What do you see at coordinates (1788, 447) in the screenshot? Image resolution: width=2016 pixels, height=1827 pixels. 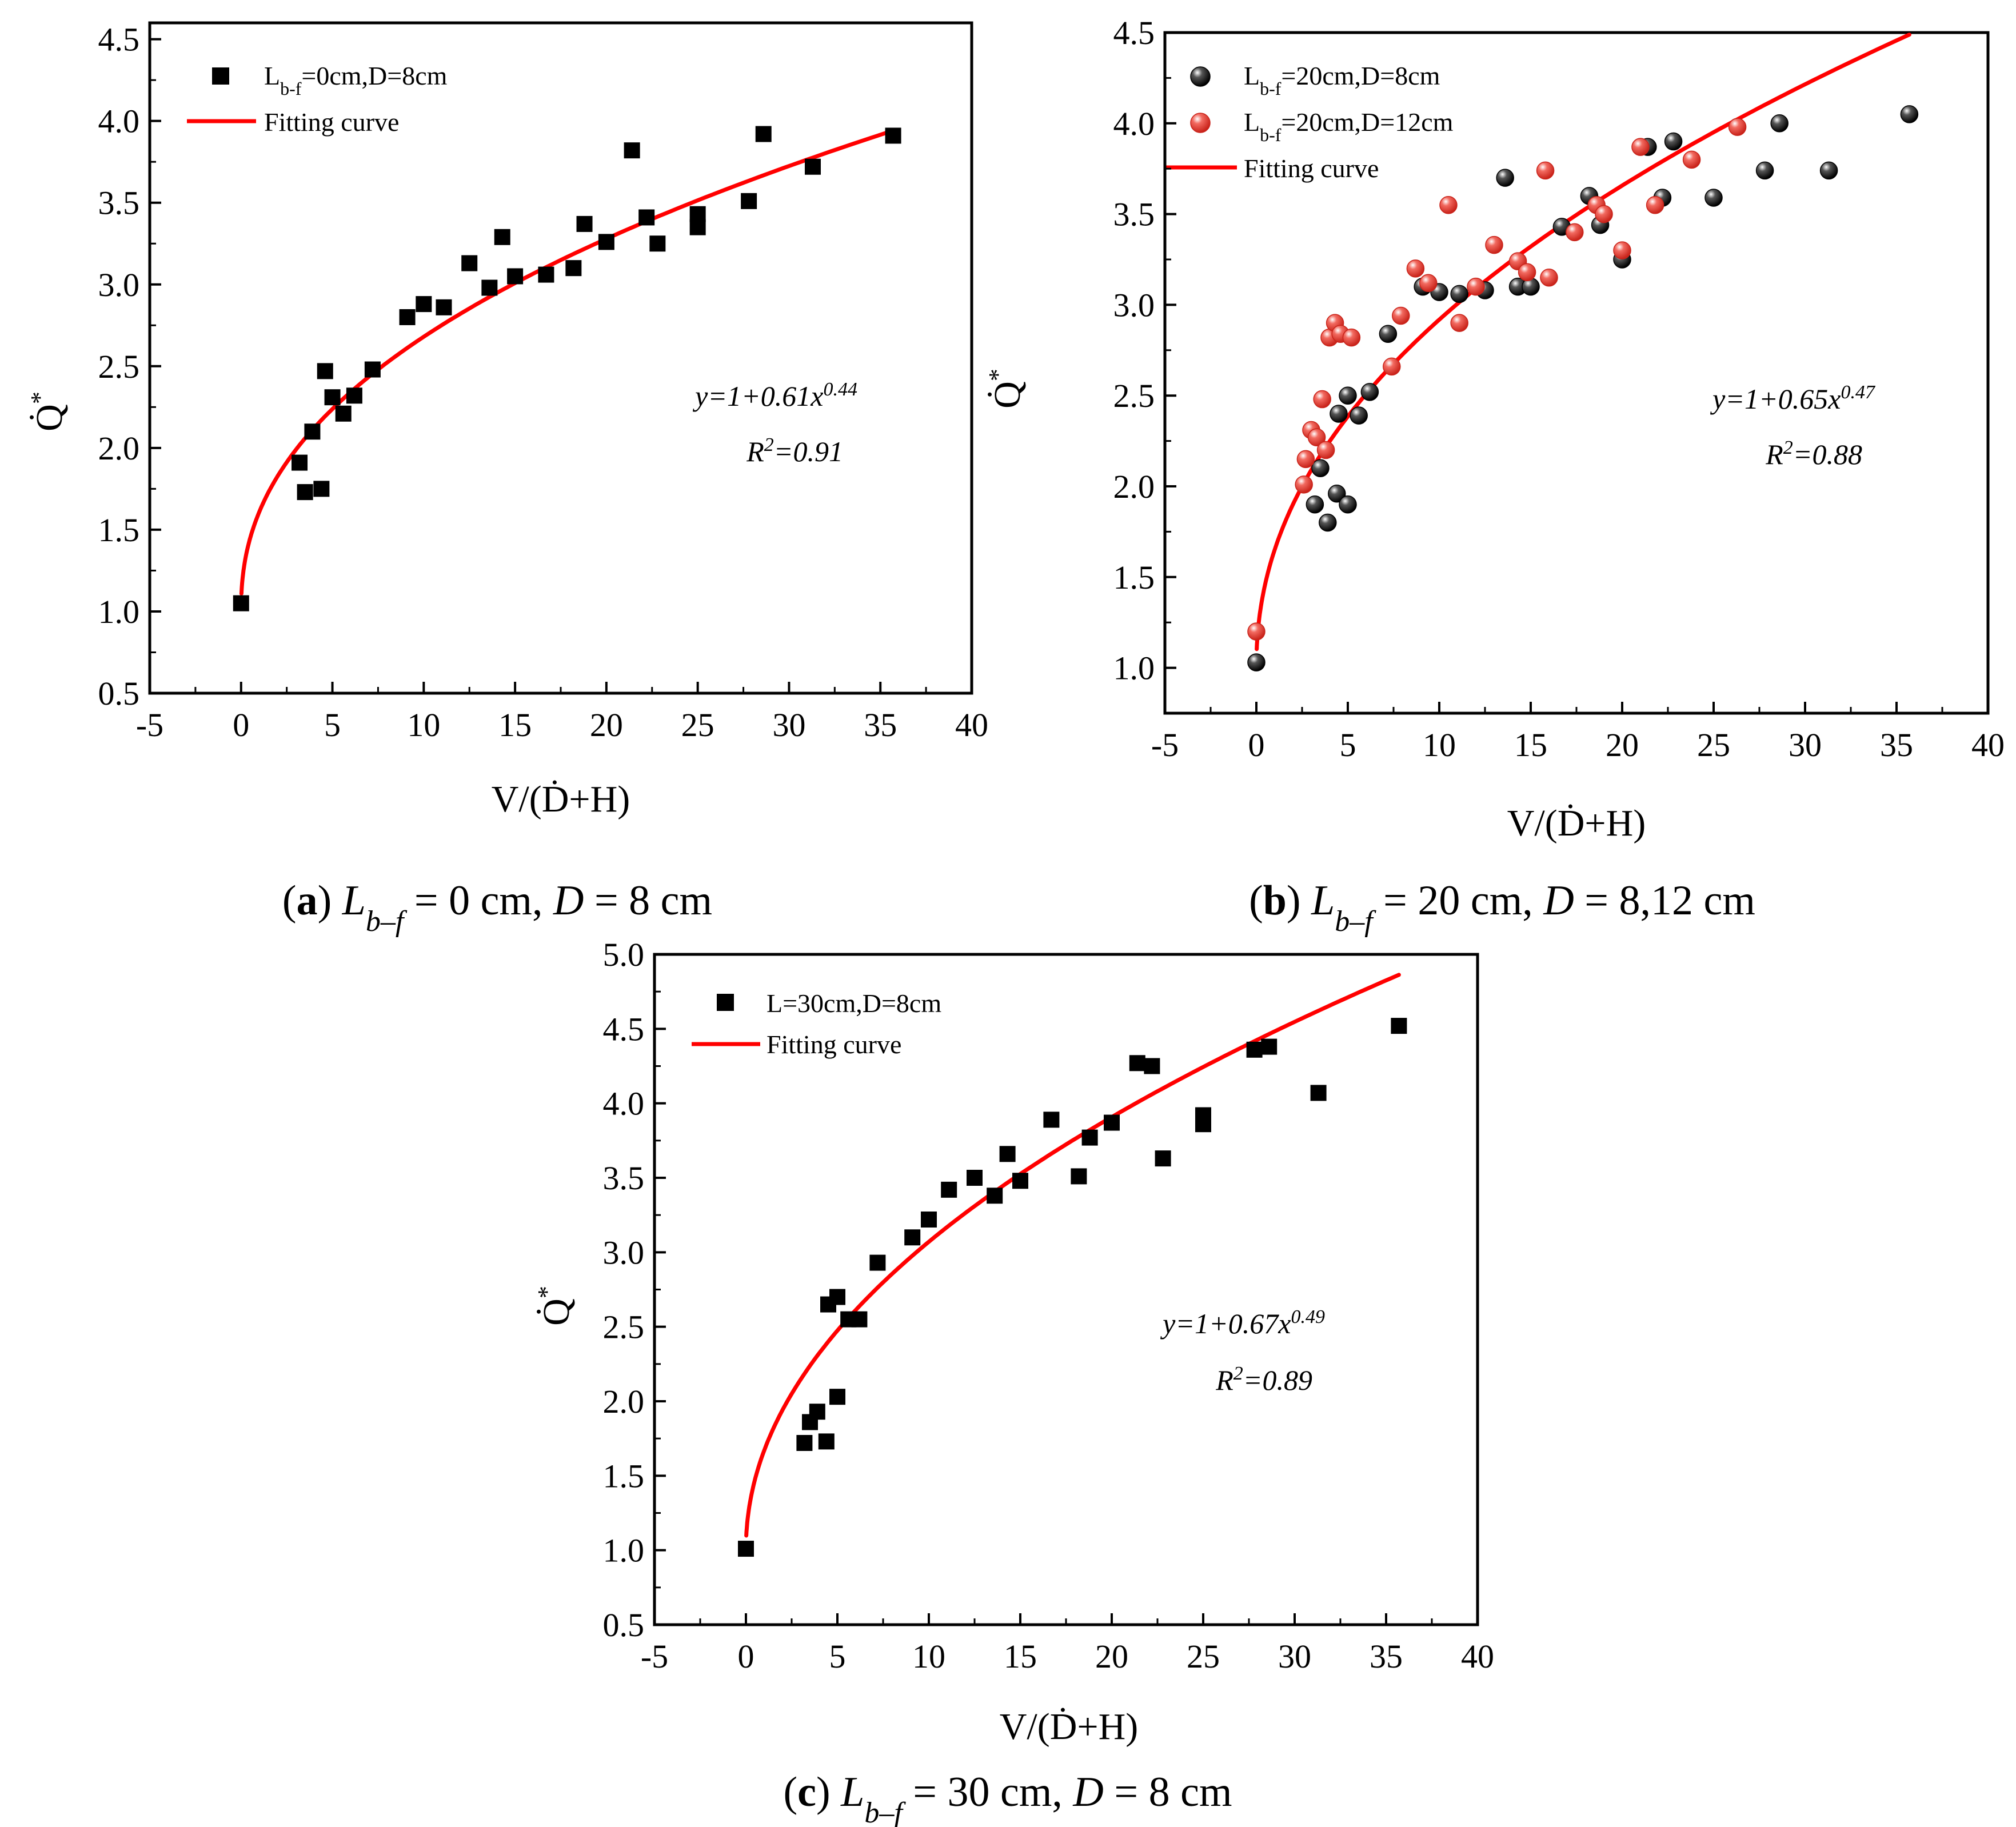 I see `chart-b-r2-sup: 2` at bounding box center [1788, 447].